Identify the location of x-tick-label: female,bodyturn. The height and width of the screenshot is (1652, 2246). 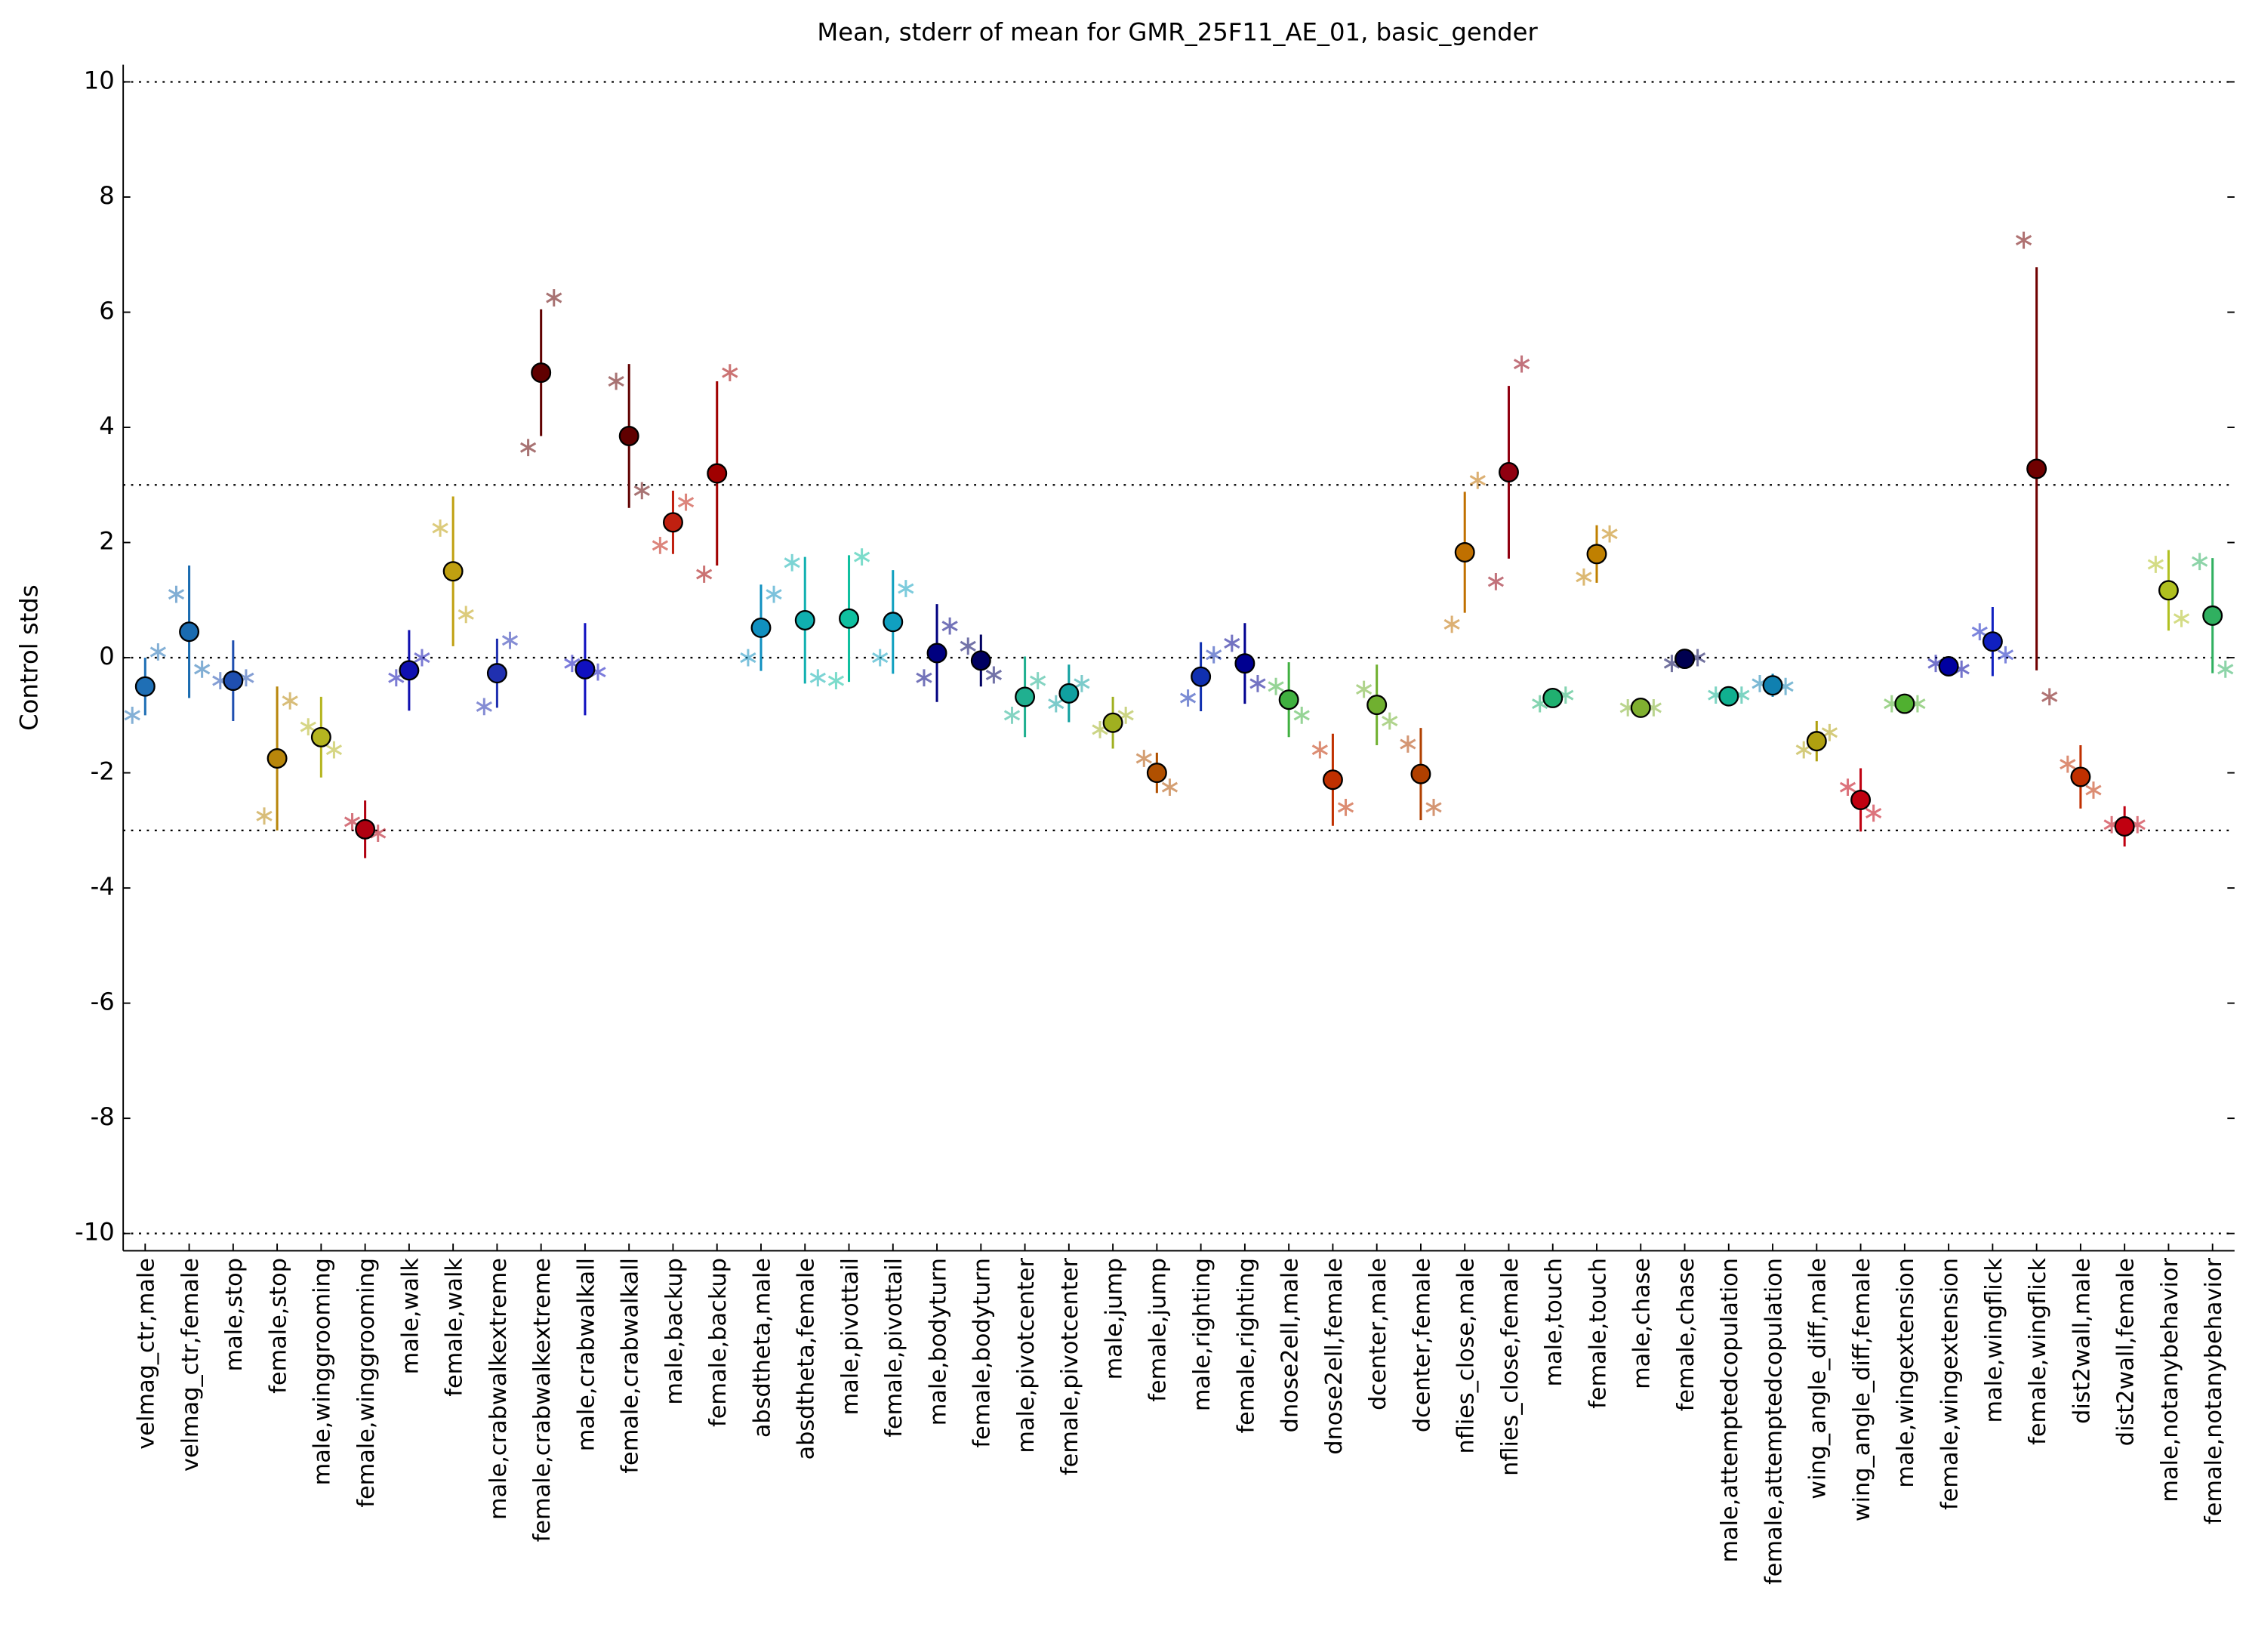
(982, 1353).